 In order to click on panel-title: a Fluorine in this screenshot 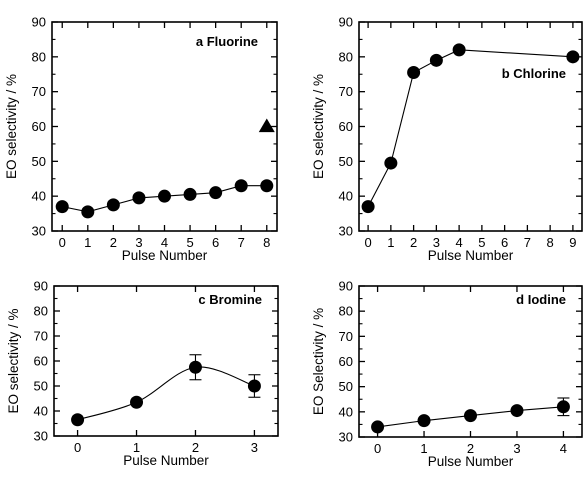, I will do `click(227, 41)`.